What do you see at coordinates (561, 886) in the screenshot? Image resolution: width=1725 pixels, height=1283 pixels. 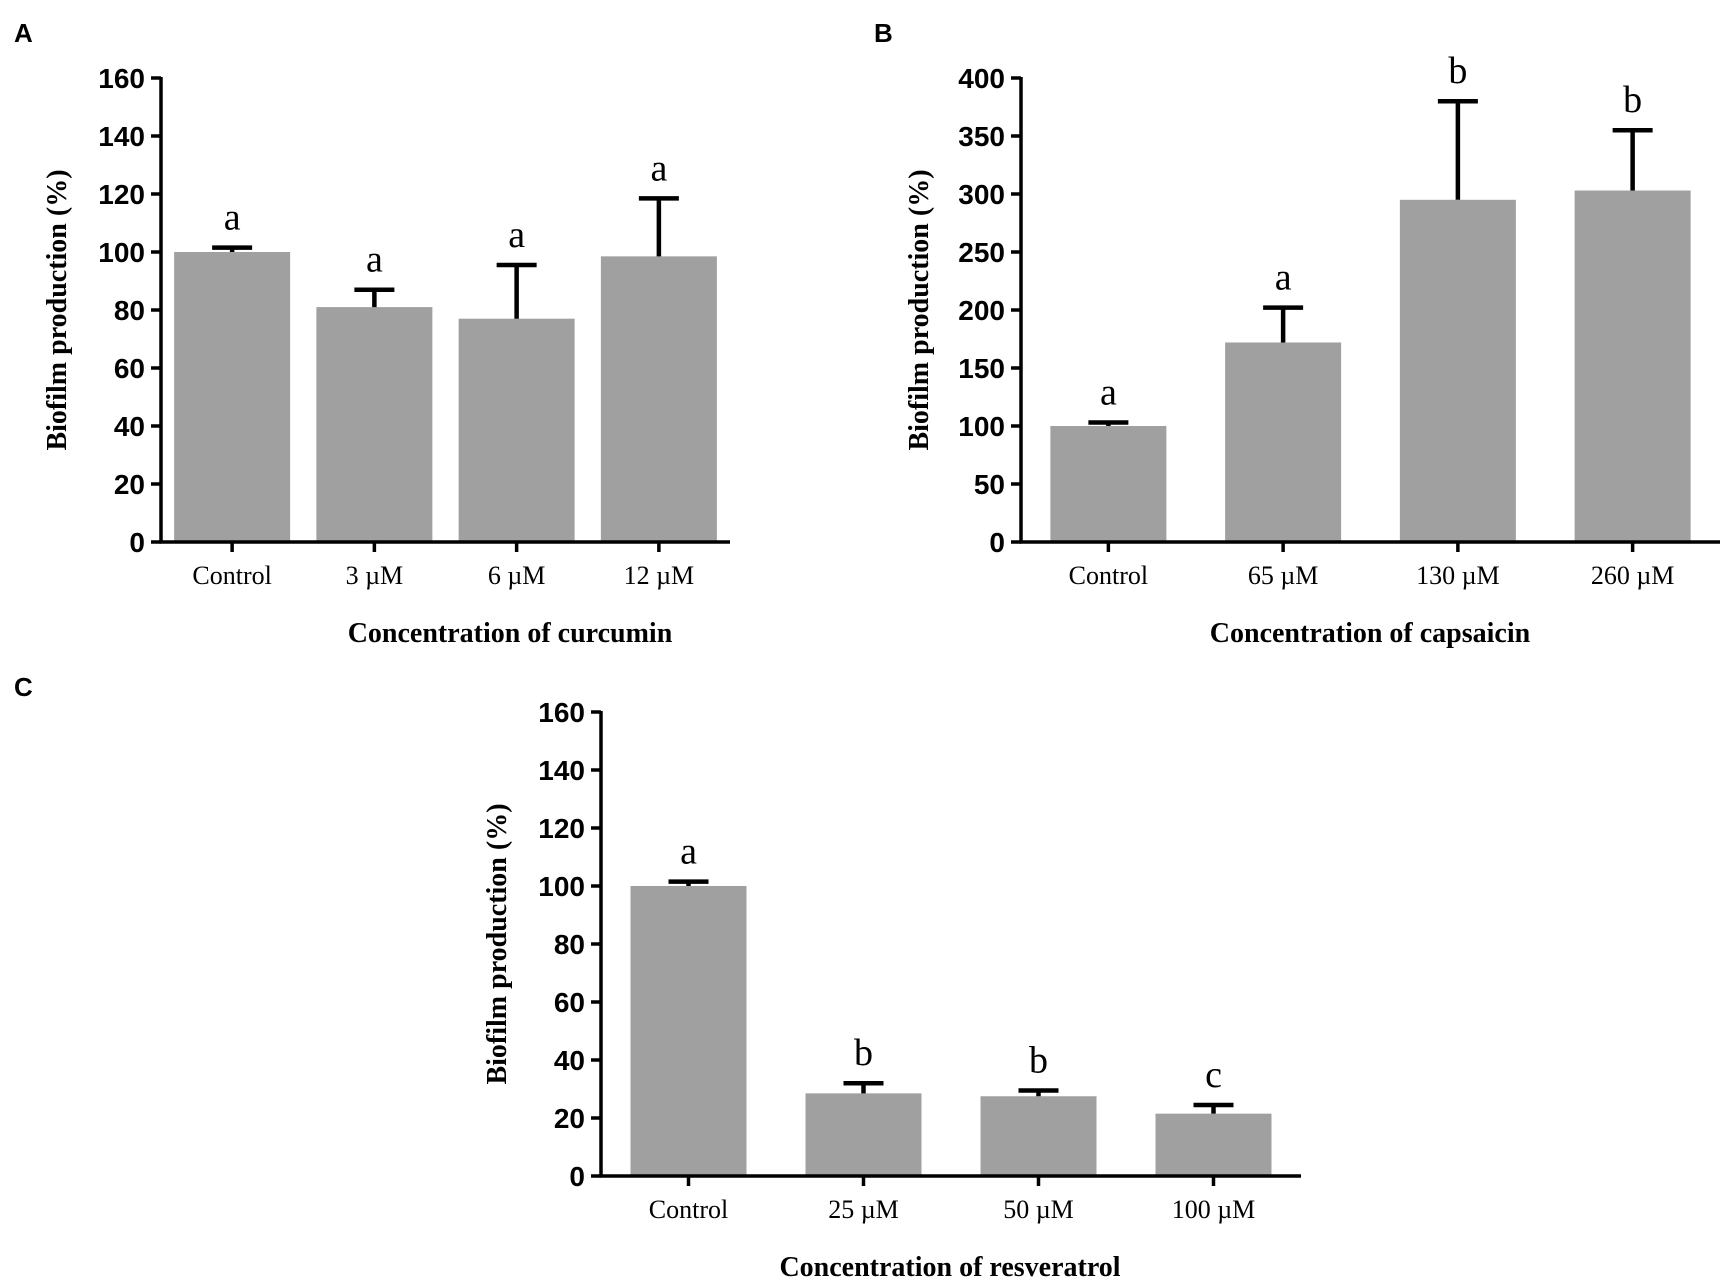 I see `panel-c-ytick-label-5: 100` at bounding box center [561, 886].